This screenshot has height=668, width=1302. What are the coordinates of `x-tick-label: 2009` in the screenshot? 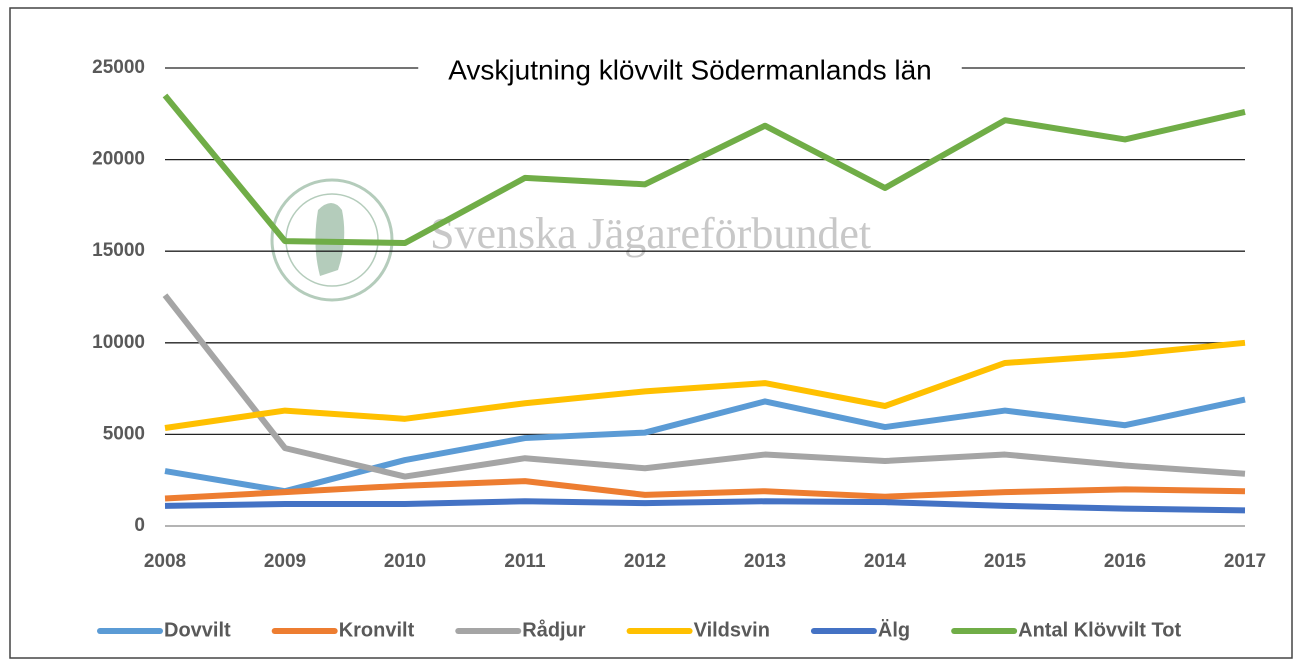 It's located at (285, 561).